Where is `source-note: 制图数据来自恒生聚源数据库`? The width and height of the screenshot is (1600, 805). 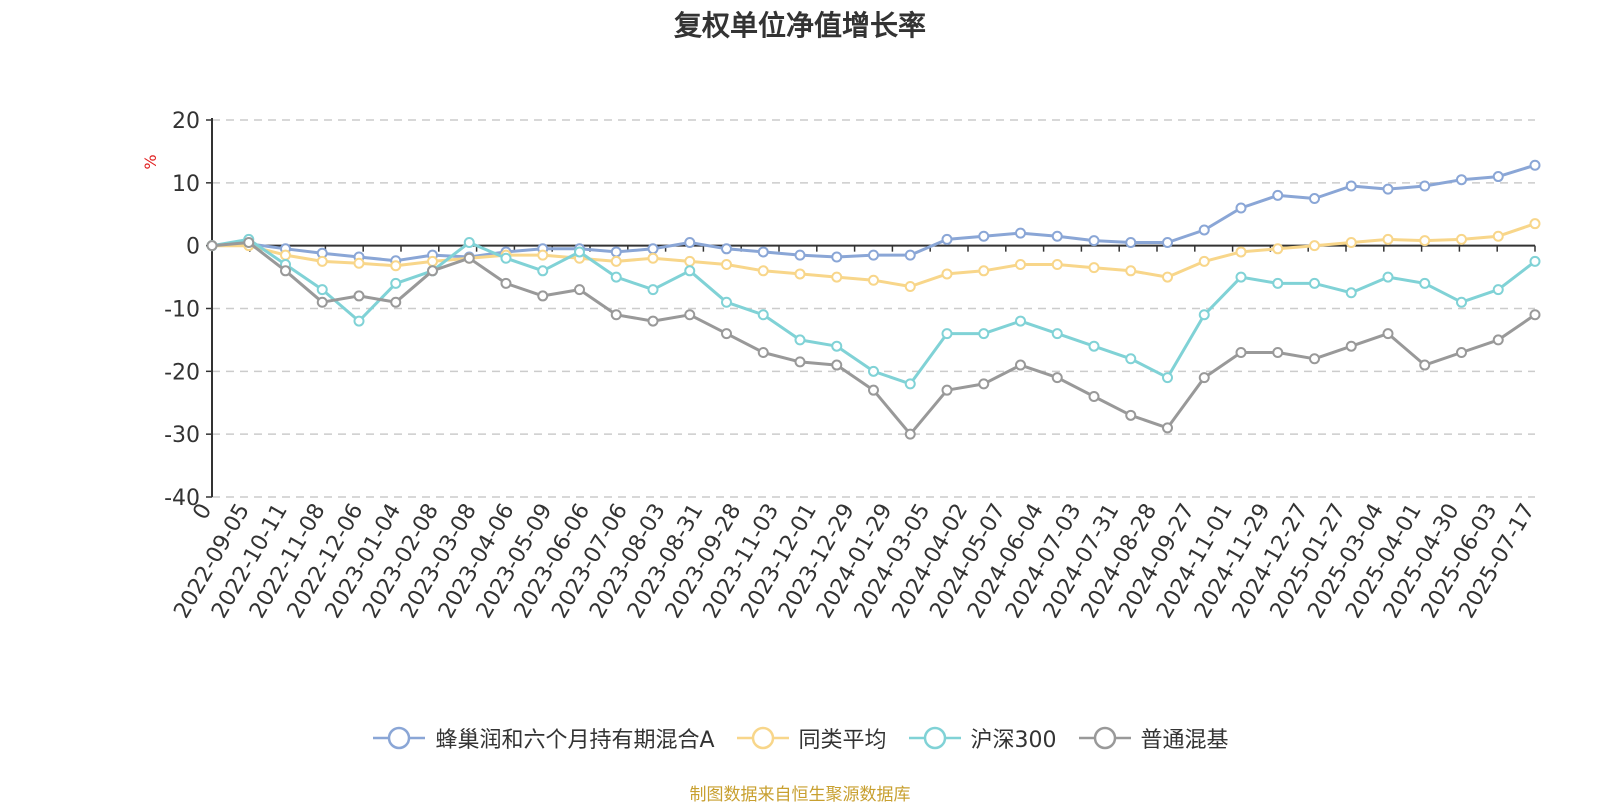
source-note: 制图数据来自恒生聚源数据库 is located at coordinates (800, 795).